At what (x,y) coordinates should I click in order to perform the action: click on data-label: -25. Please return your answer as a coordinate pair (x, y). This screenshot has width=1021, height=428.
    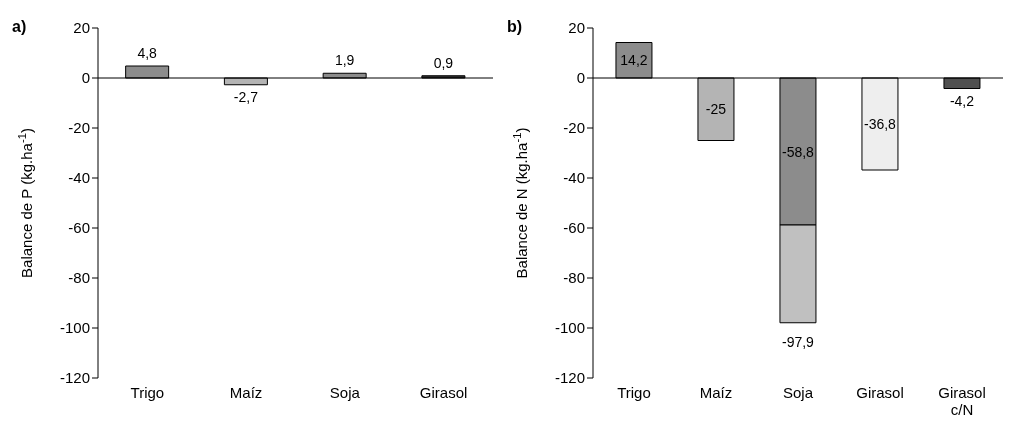
    Looking at the image, I should click on (716, 109).